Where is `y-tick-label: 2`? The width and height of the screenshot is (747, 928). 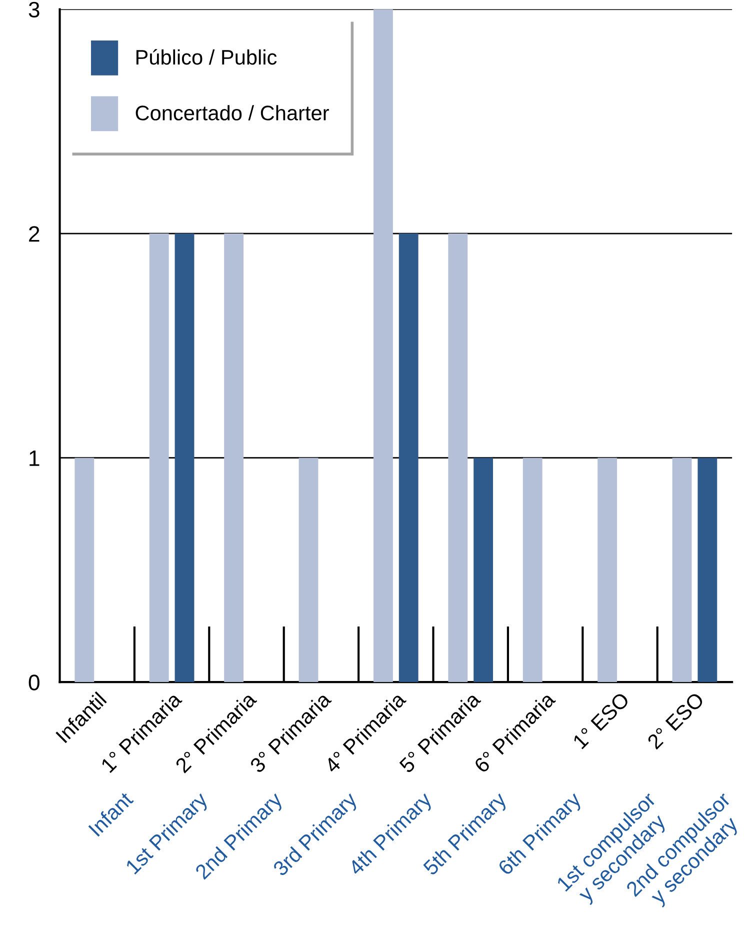 y-tick-label: 2 is located at coordinates (34, 234).